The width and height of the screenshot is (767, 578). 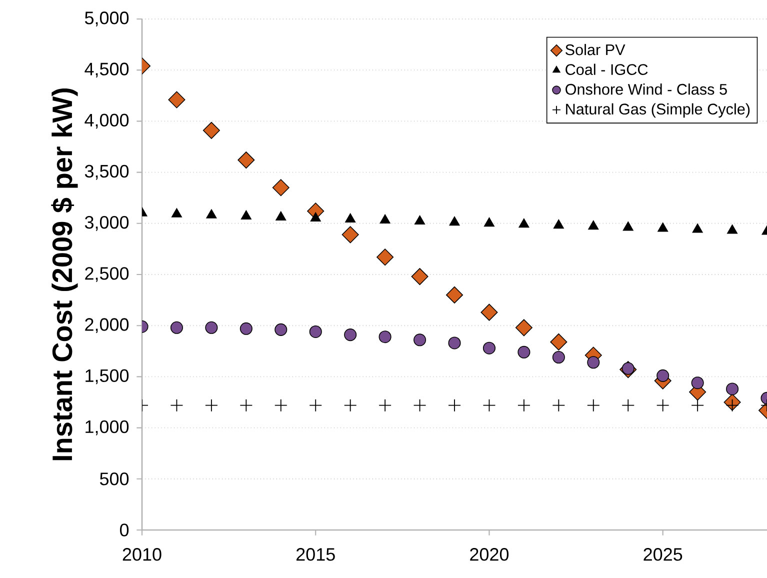 What do you see at coordinates (107, 326) in the screenshot?
I see `y-tick-label: 2,000` at bounding box center [107, 326].